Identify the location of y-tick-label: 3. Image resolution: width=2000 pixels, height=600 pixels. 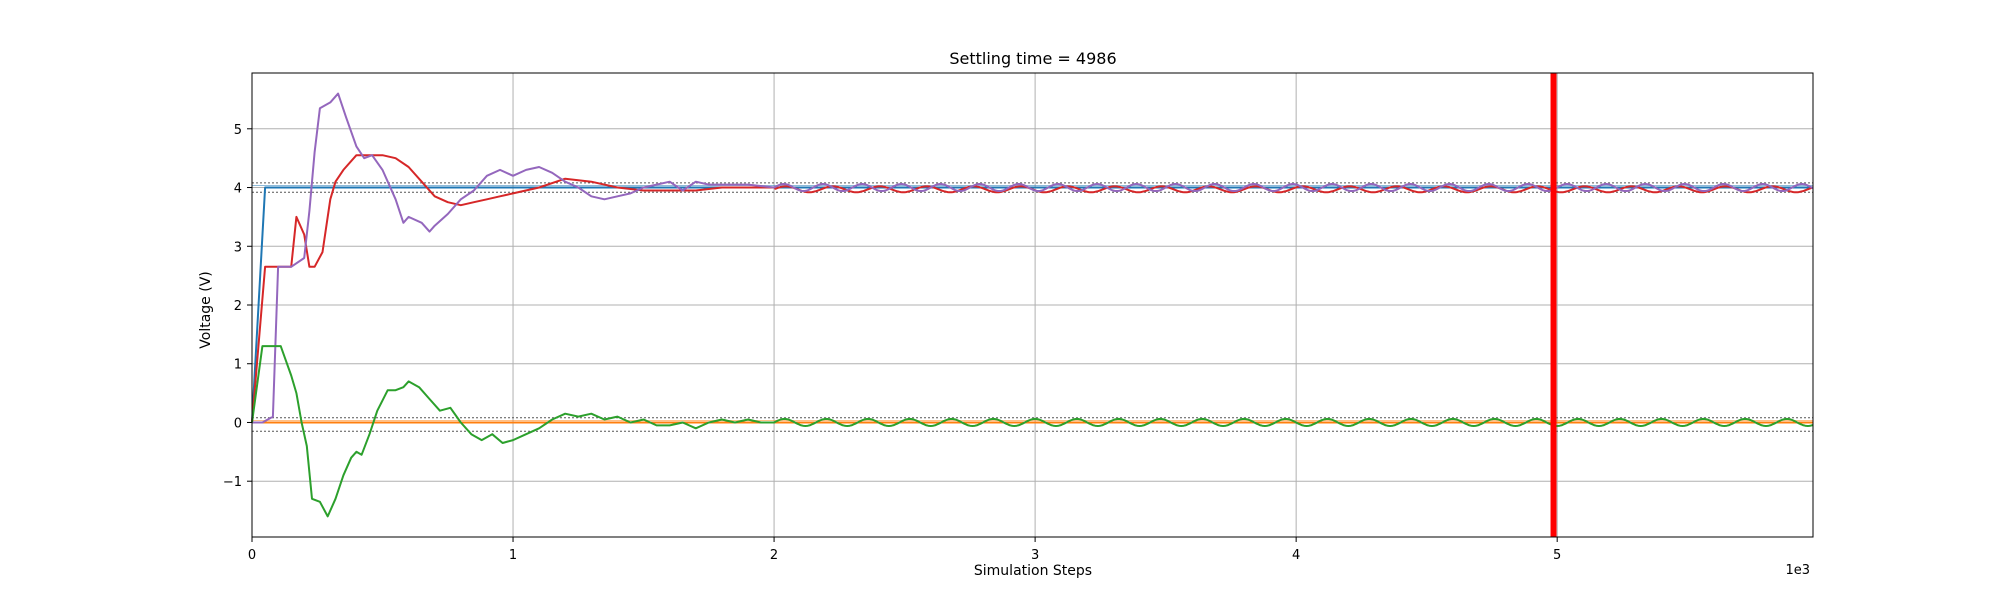
(238, 247).